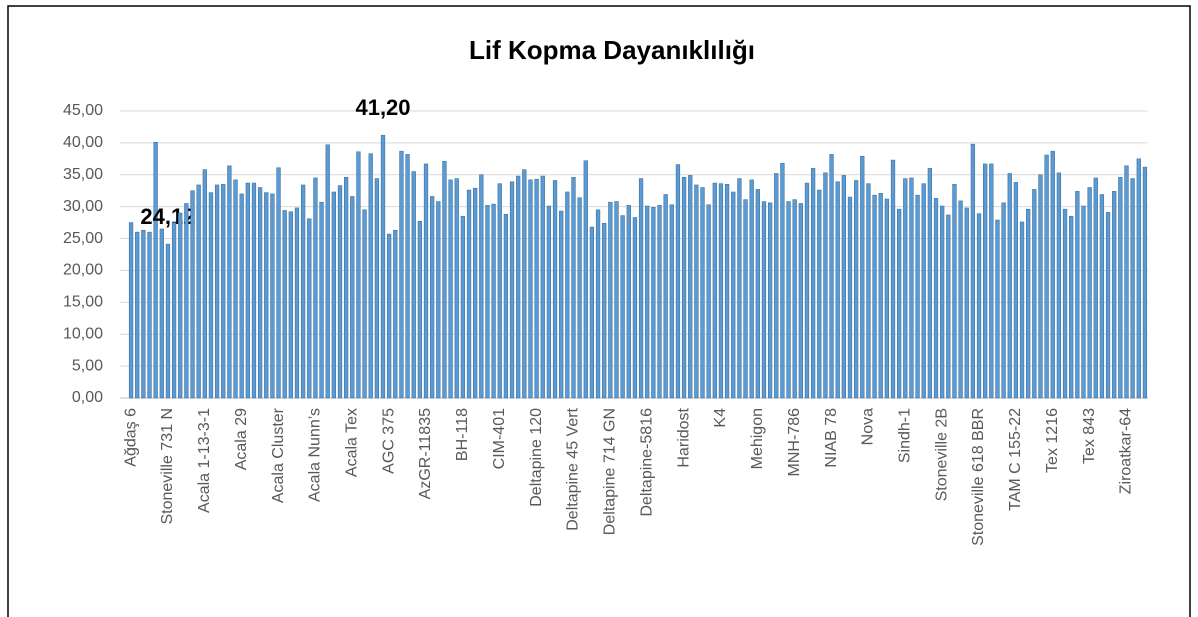  What do you see at coordinates (757, 438) in the screenshot?
I see `x-tick-label: Mehigon` at bounding box center [757, 438].